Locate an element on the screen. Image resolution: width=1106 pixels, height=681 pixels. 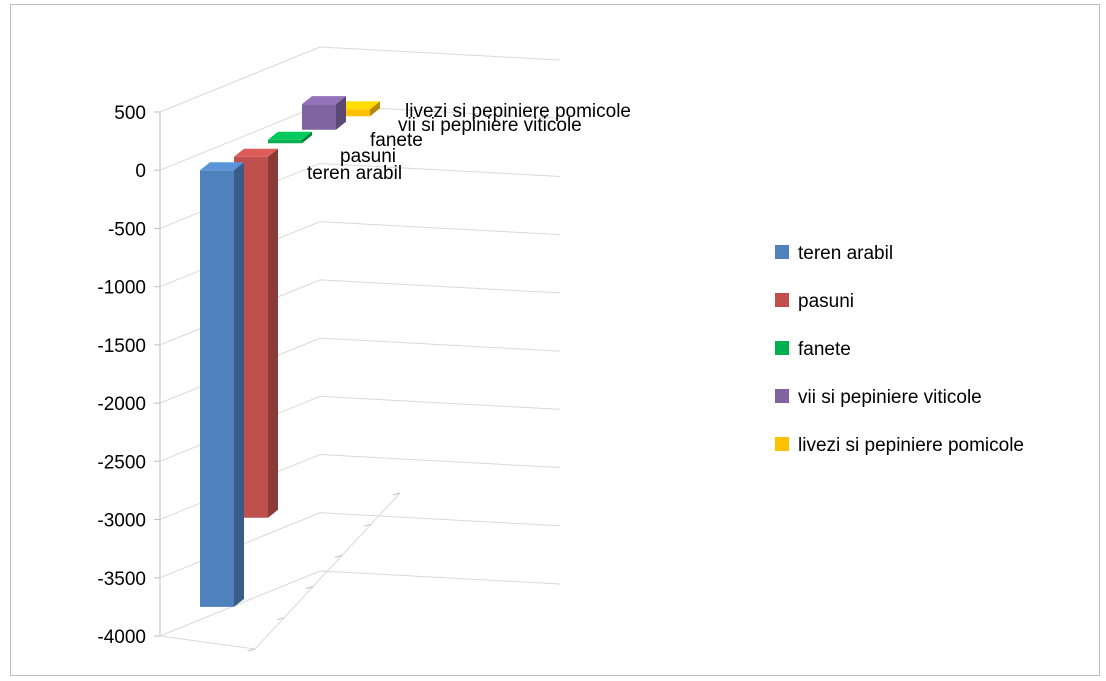
category-label-teren-arabil: teren arabil is located at coordinates (354, 173).